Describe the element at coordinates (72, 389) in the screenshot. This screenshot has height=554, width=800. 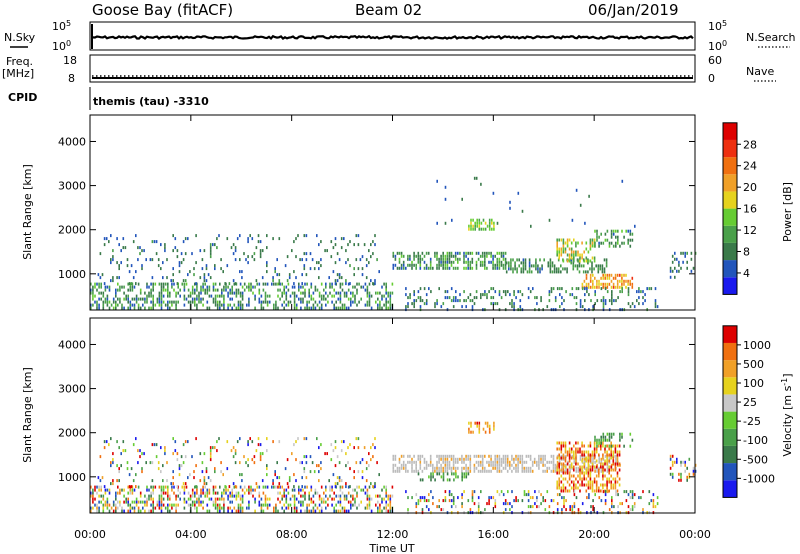
I see `y-tick-label: 3000` at that location.